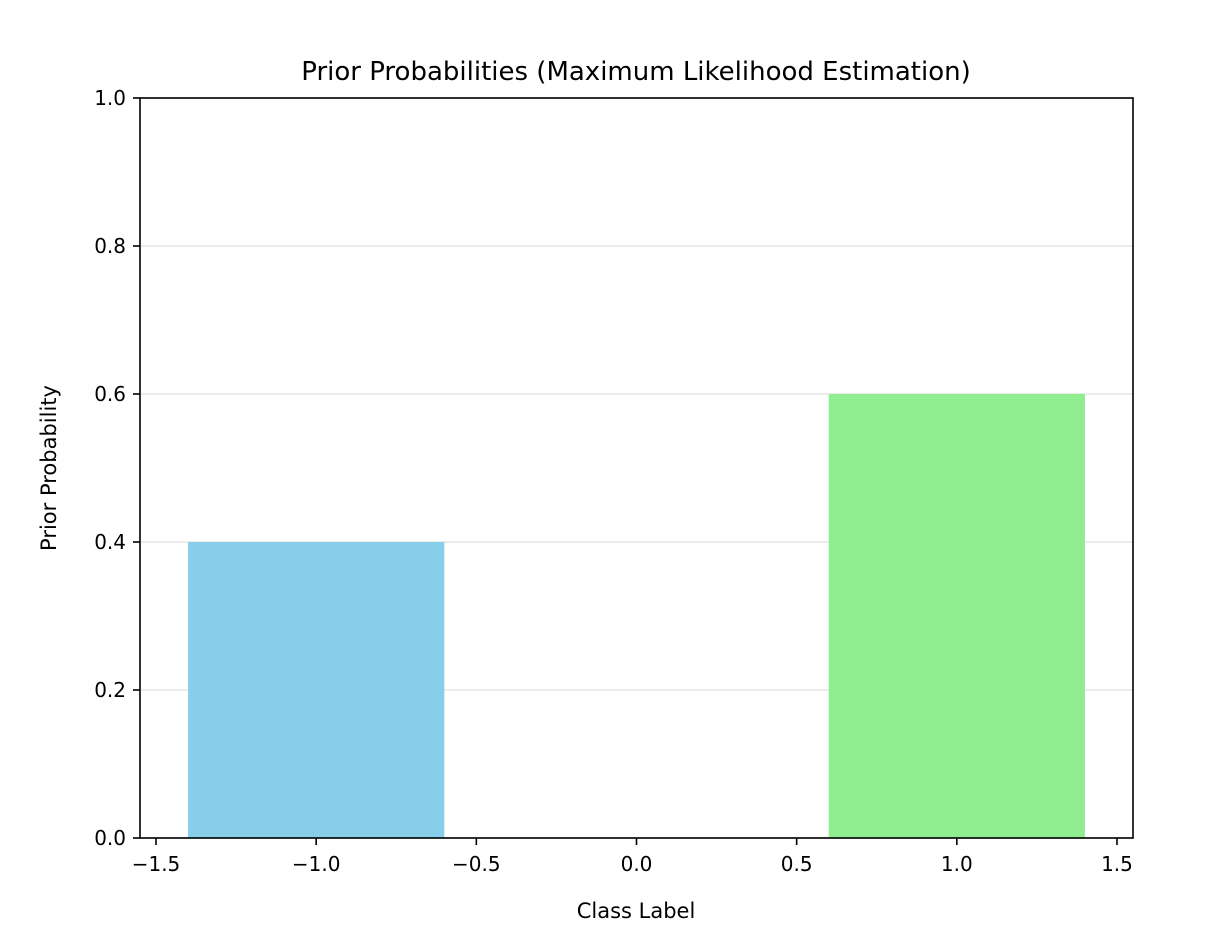 This screenshot has width=1206, height=930. Describe the element at coordinates (156, 864) in the screenshot. I see `x-tick-label-0: −1.5` at that location.